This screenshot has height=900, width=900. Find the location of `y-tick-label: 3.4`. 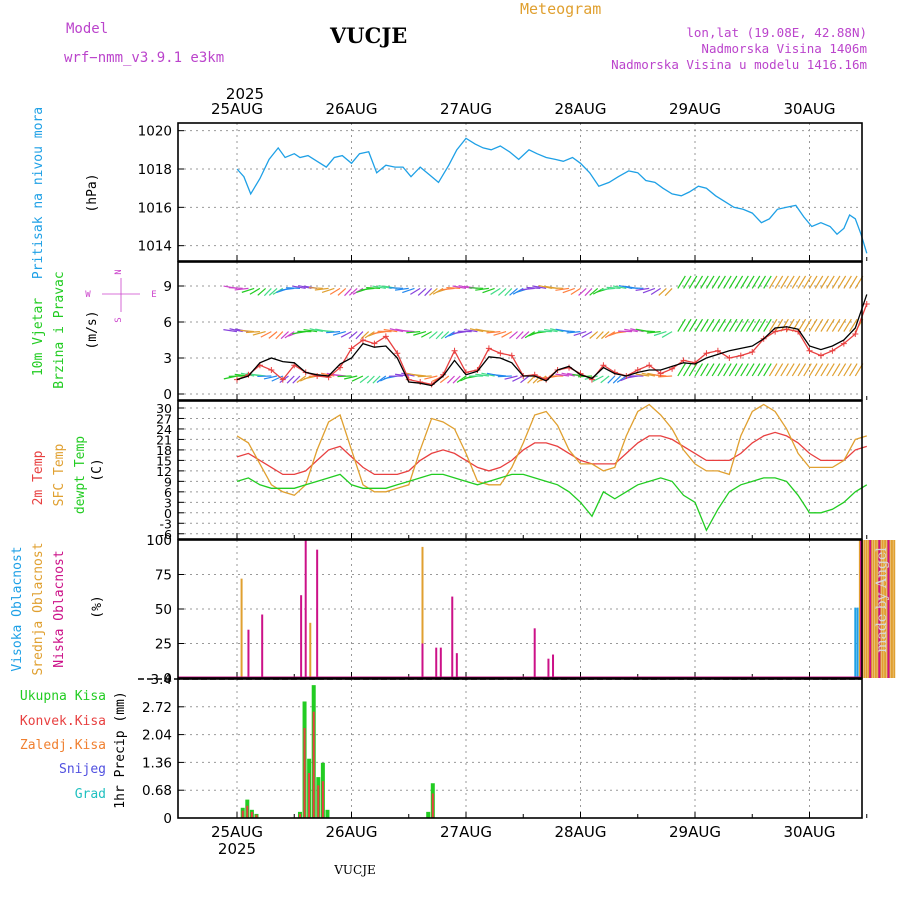

y-tick-label: 3.4 is located at coordinates (161, 680).